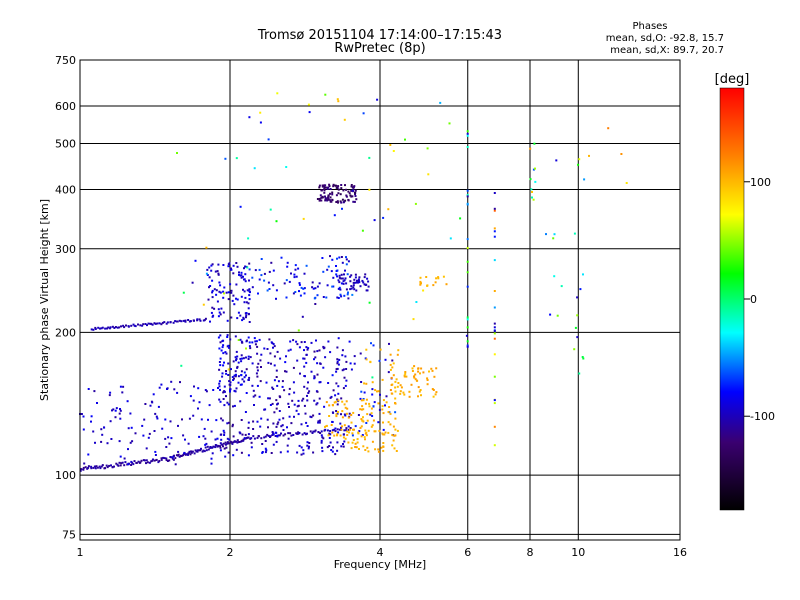 Image resolution: width=800 pixels, height=600 pixels. I want to click on chart-subtitle: RwPretec (8p), so click(379, 48).